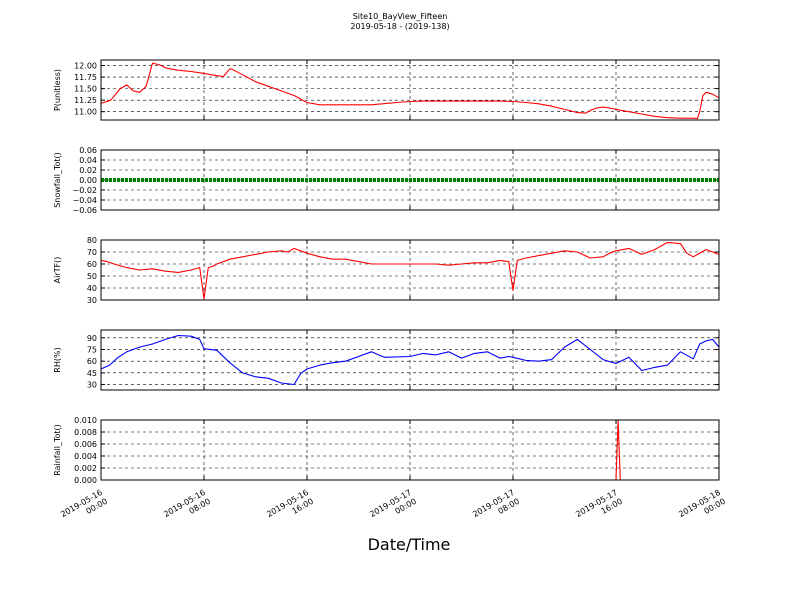 The width and height of the screenshot is (800, 600). What do you see at coordinates (92, 349) in the screenshot?
I see `y-tick-label: 75` at bounding box center [92, 349].